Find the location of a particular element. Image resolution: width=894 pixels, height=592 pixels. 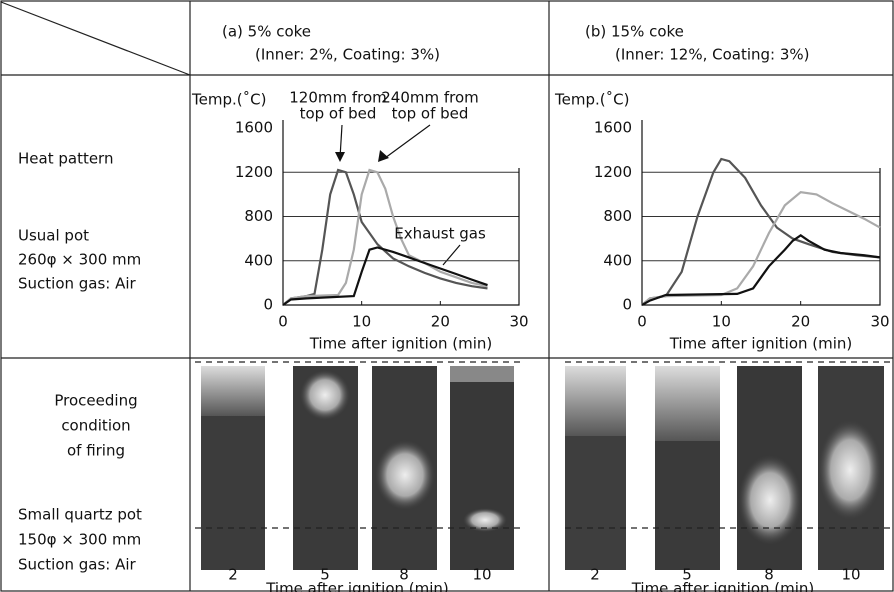

row-label: 150φ × 300 mm is located at coordinates (79, 540).